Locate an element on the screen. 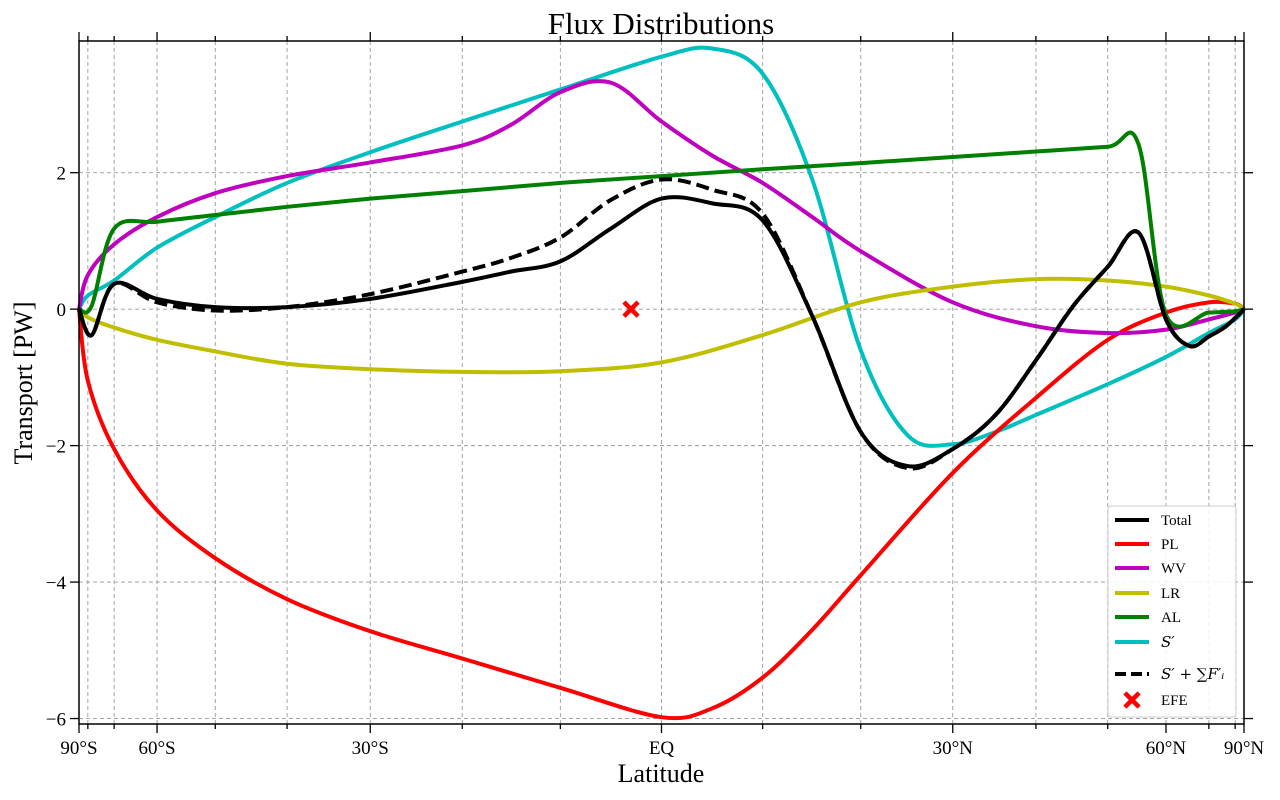 This screenshot has height=800, width=1280. y-tick-label: −4 is located at coordinates (56, 583).